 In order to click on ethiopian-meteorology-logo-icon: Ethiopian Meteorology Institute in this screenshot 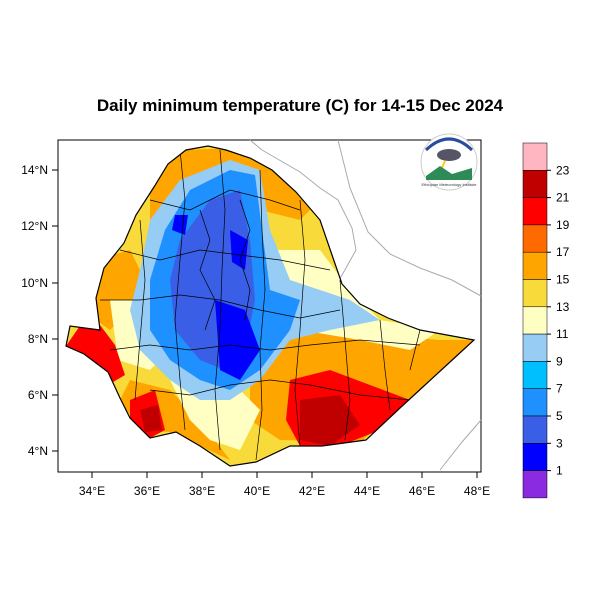, I will do `click(449, 162)`.